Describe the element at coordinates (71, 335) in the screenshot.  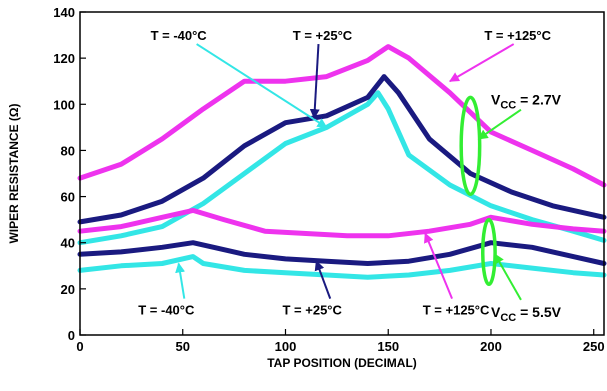
I see `y-tick-label: 0` at that location.